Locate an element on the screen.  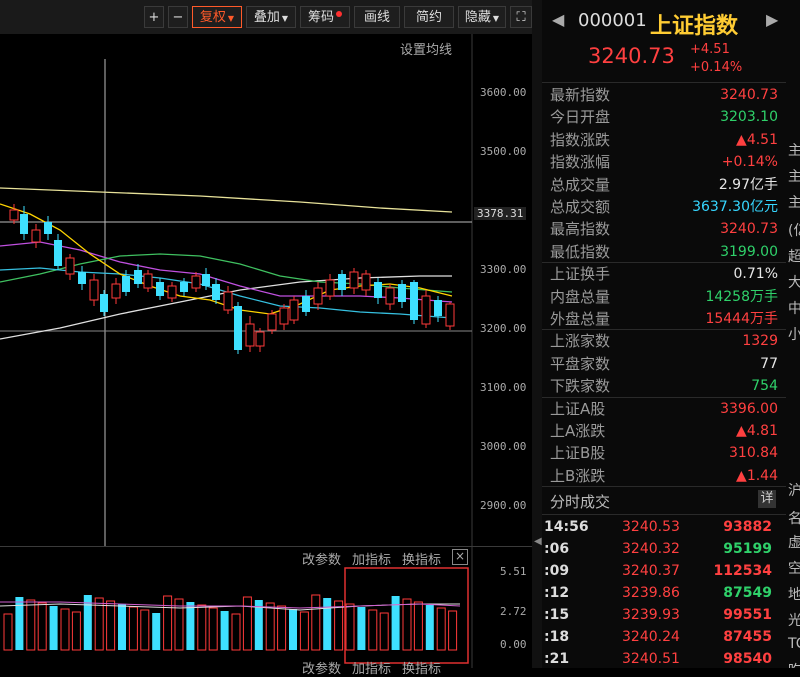
zoom-out-button: − is located at coordinates (178, 17).